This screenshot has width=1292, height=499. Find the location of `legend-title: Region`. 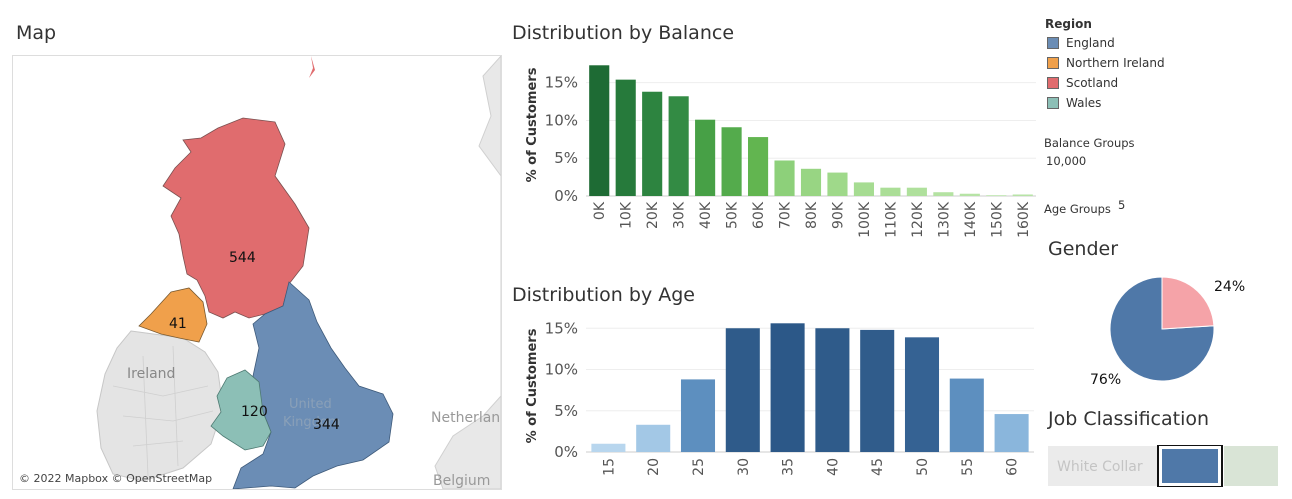

legend-title: Region is located at coordinates (1068, 24).